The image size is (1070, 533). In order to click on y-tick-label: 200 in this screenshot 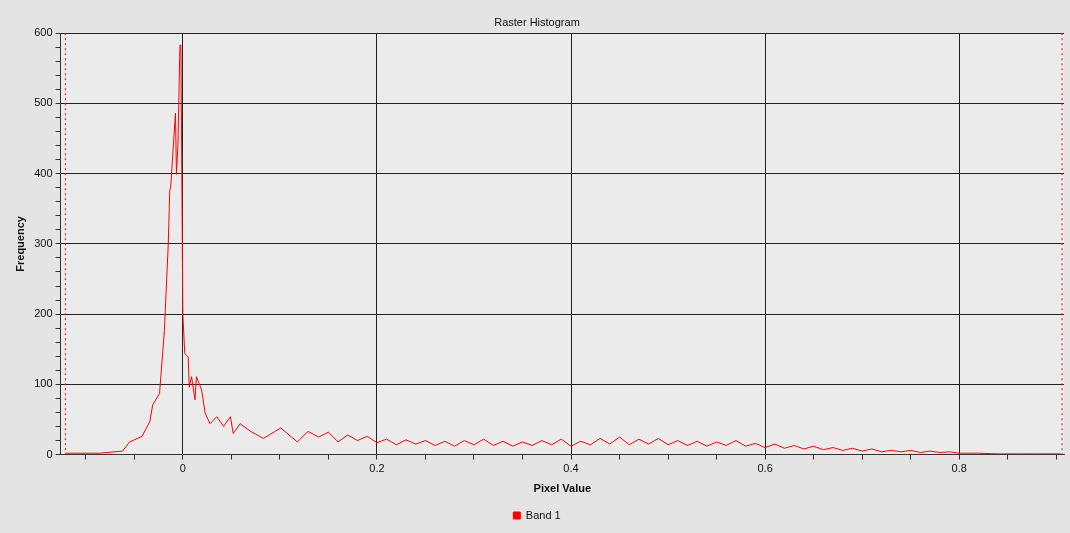, I will do `click(43, 313)`.